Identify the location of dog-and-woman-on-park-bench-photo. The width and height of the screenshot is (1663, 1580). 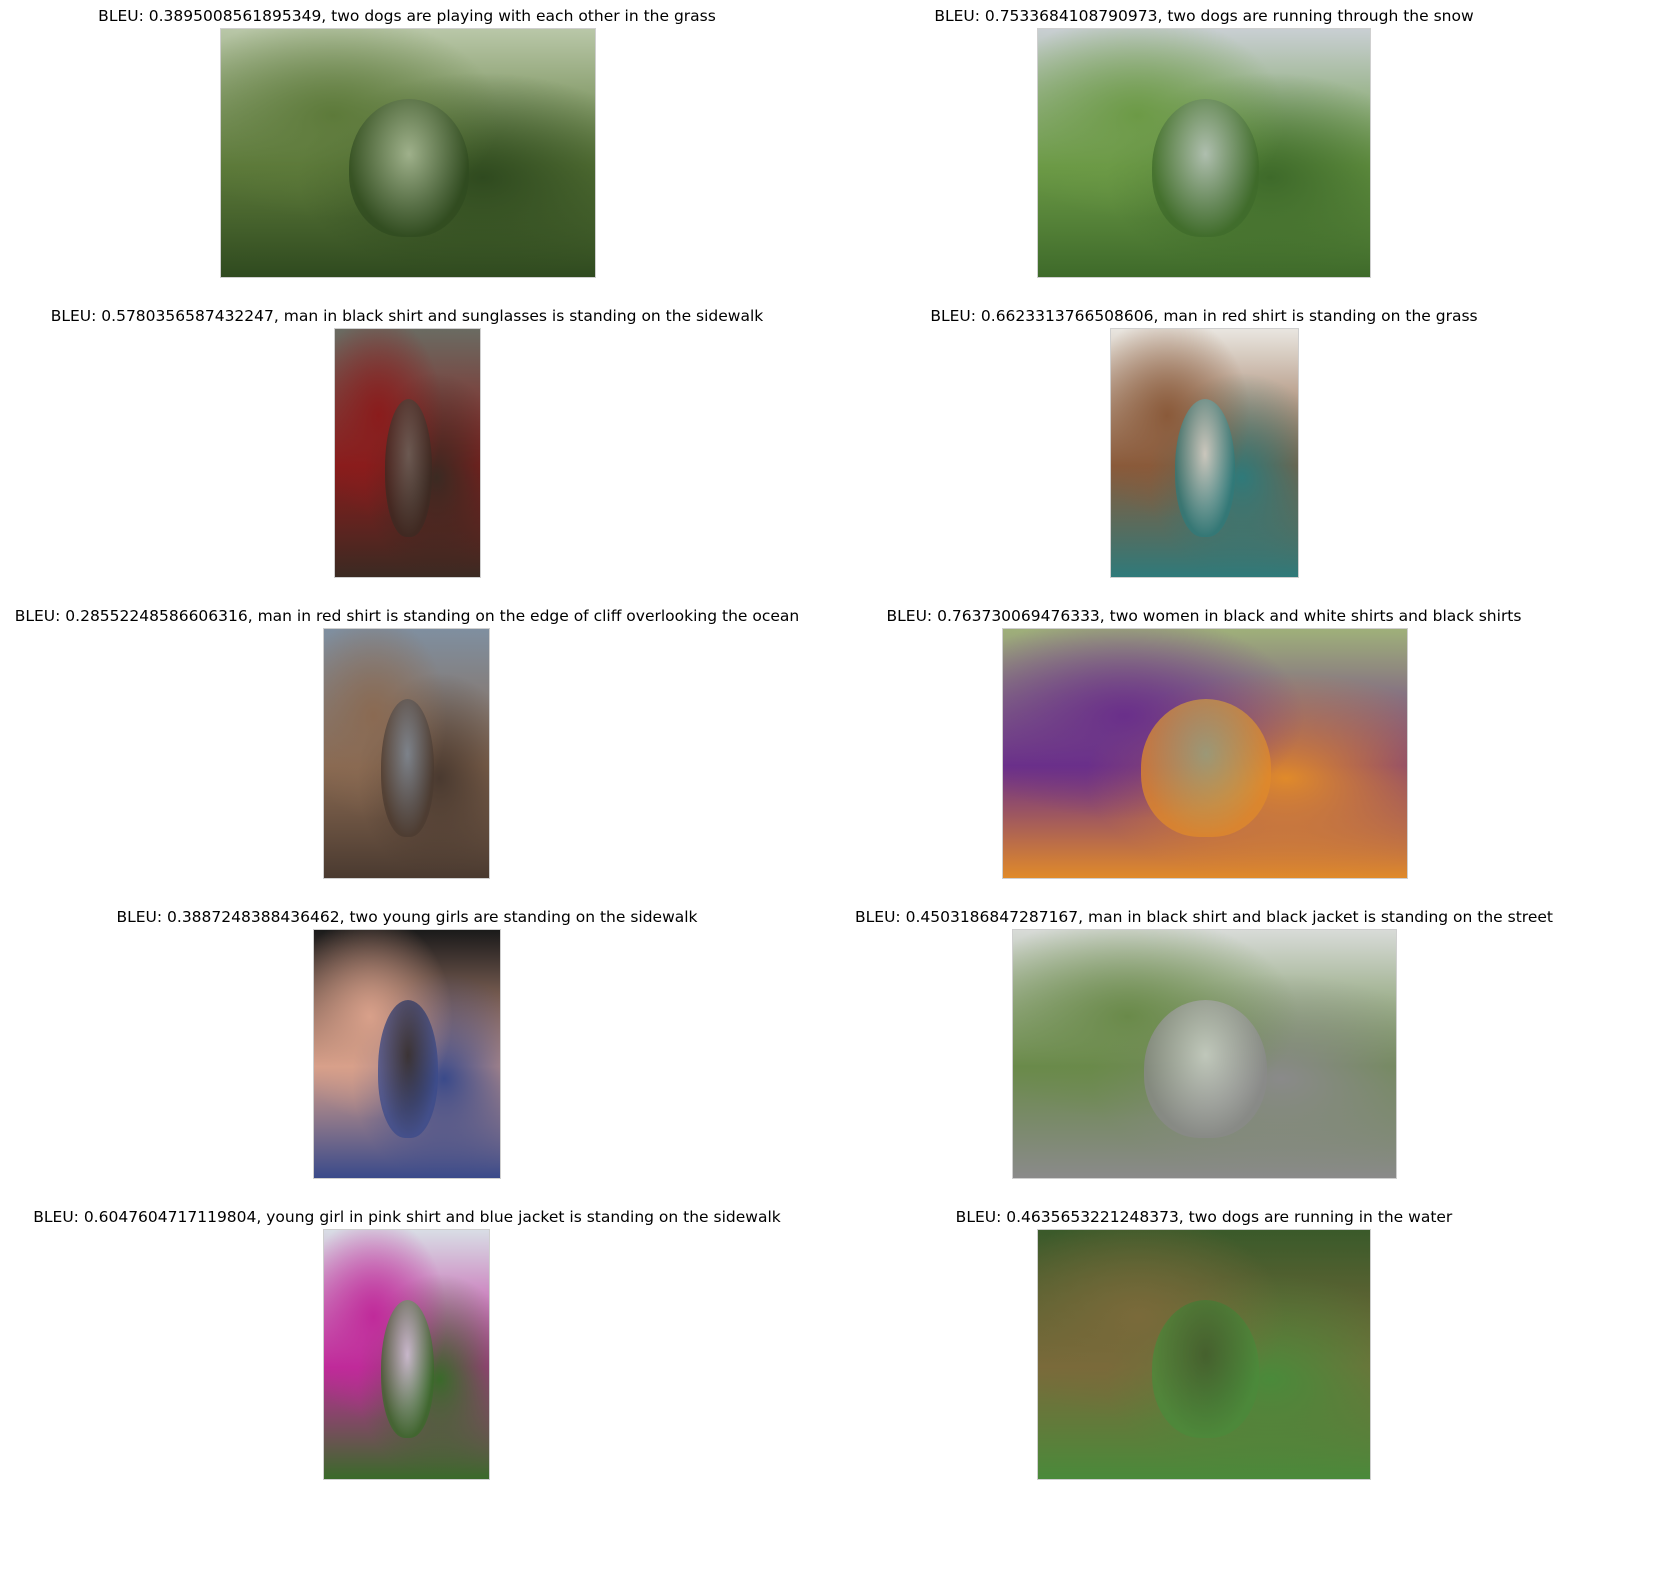
(408, 153).